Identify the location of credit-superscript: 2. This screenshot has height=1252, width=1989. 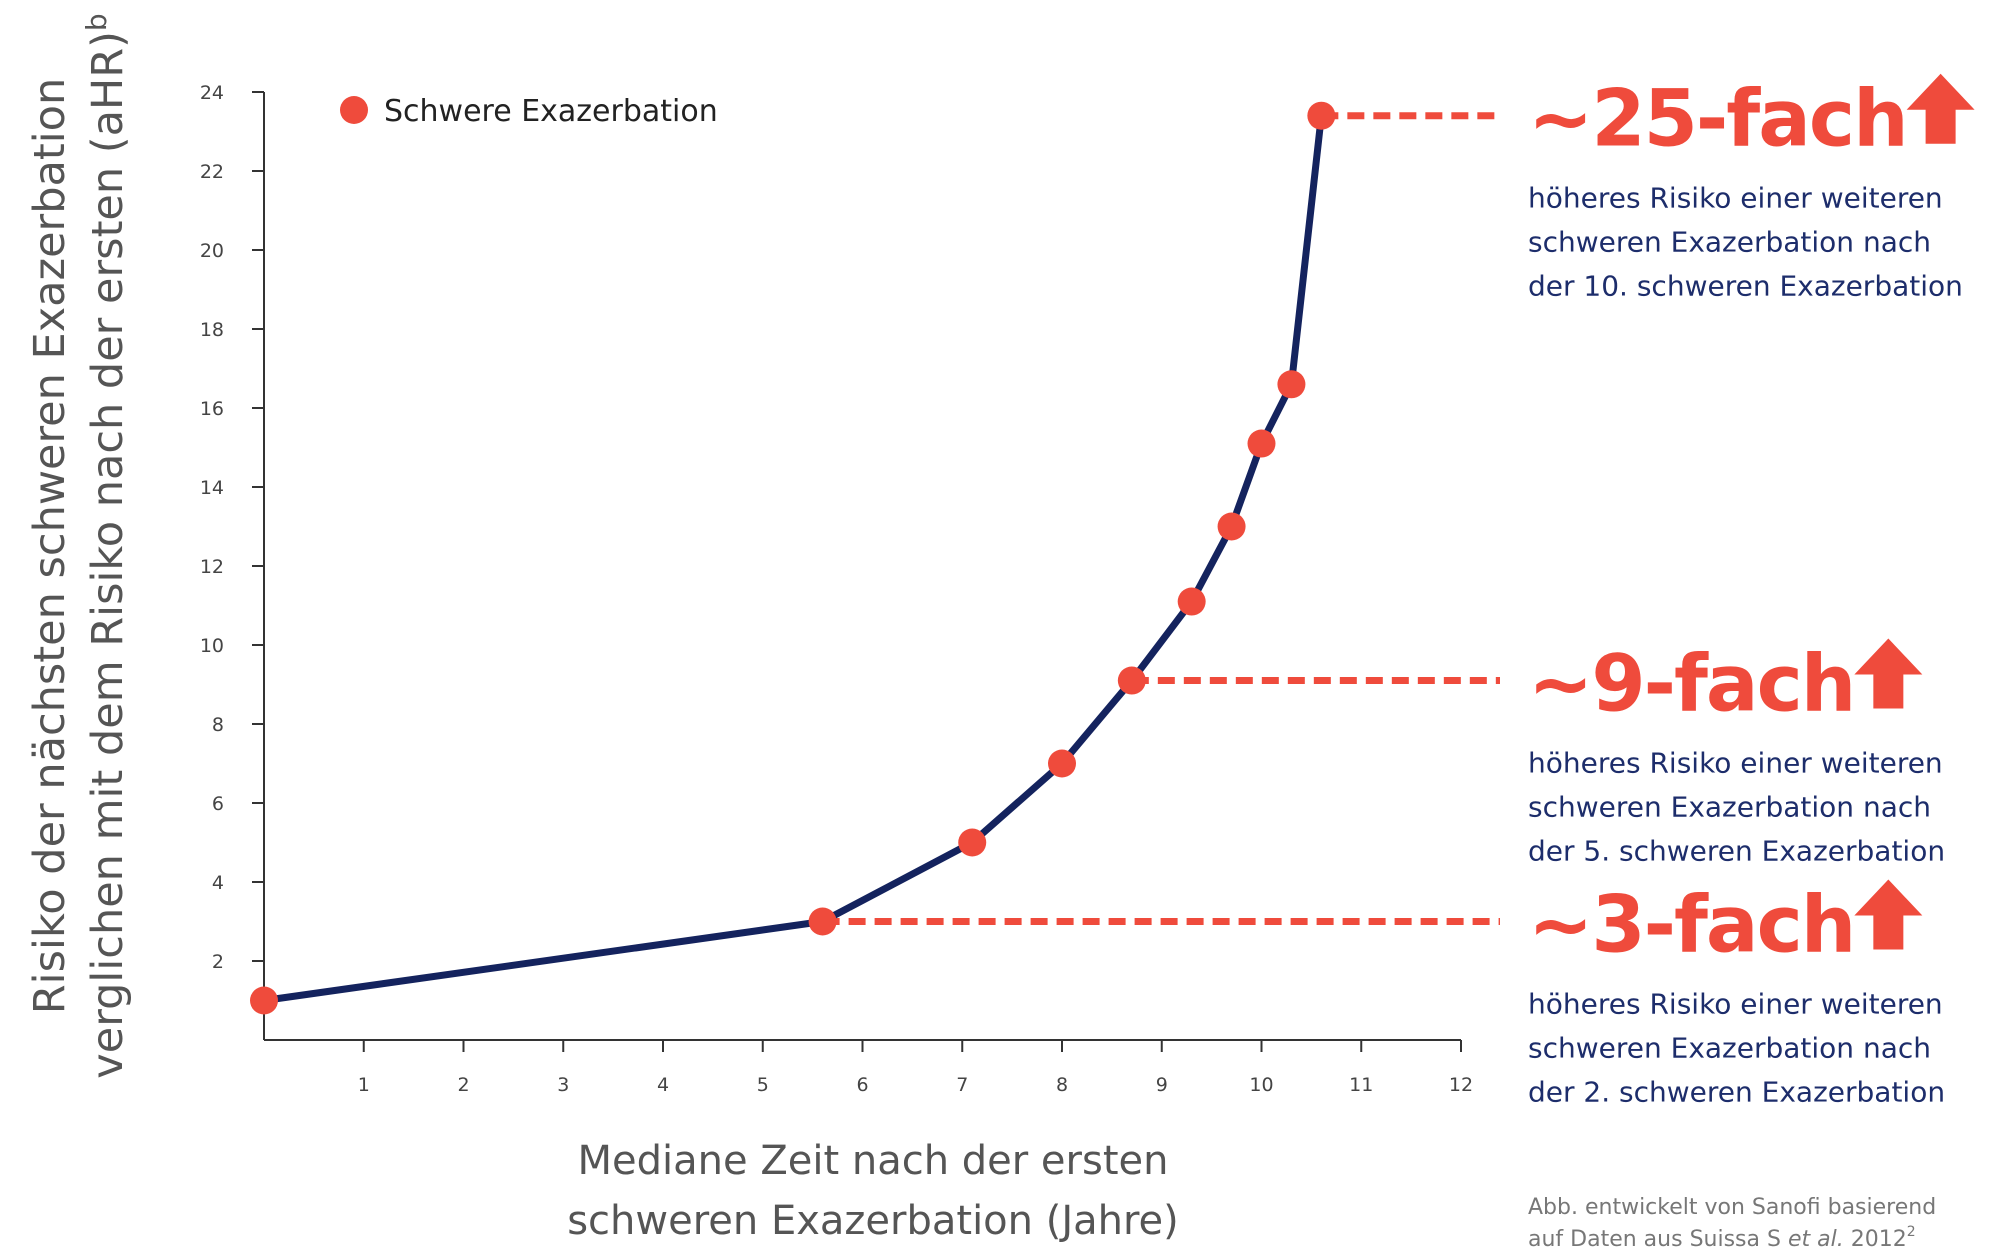
(1911, 1232).